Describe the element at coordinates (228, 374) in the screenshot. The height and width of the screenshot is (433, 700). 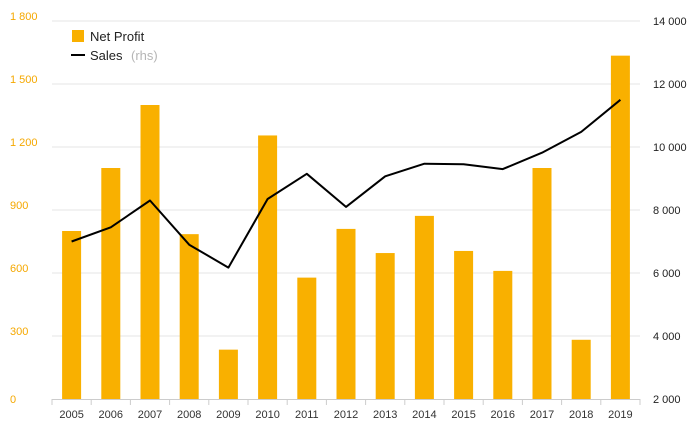
I see `bar-2009` at that location.